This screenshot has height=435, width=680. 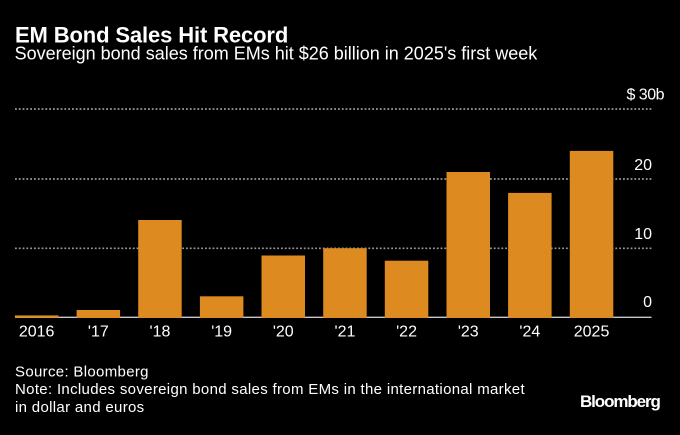 What do you see at coordinates (37, 332) in the screenshot?
I see `svg-text: 2016` at bounding box center [37, 332].